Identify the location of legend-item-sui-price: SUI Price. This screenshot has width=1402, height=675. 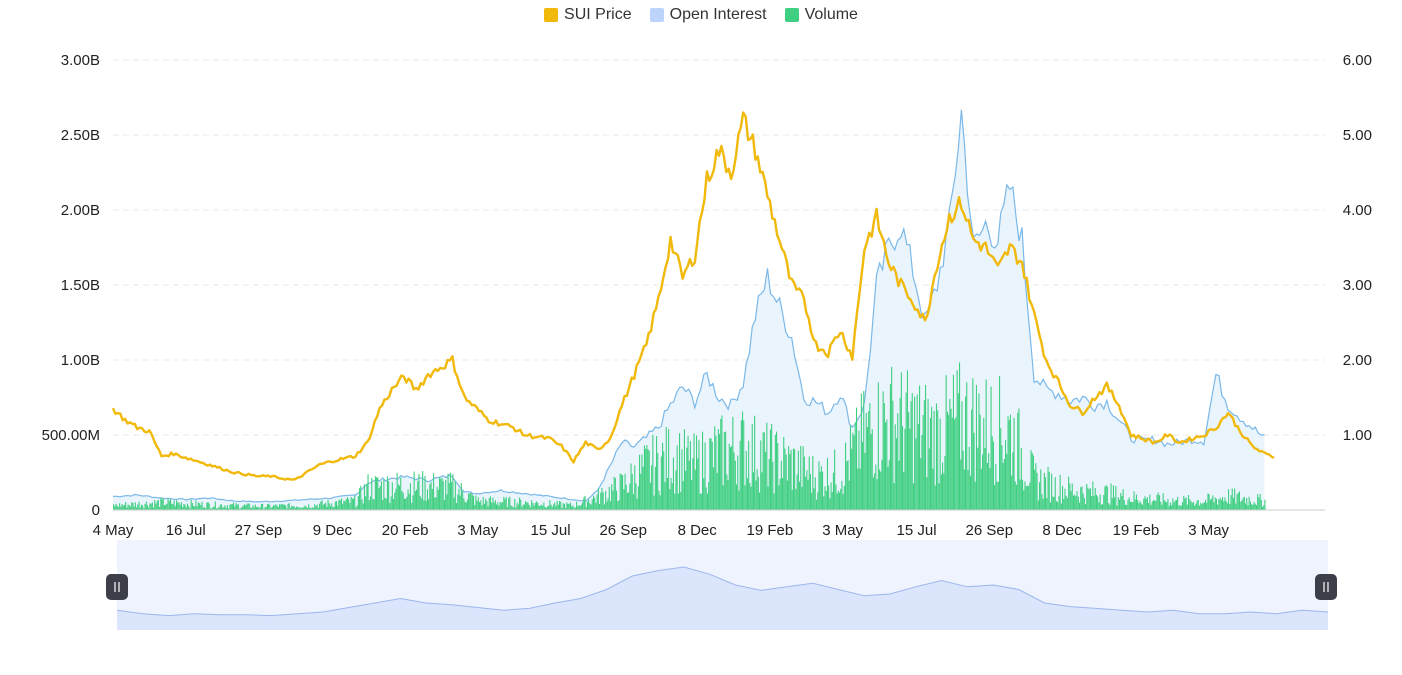
(588, 15).